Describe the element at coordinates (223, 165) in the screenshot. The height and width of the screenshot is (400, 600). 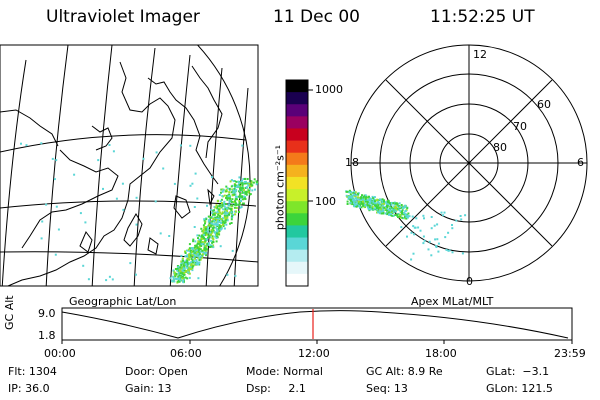
I see `earth-limb` at that location.